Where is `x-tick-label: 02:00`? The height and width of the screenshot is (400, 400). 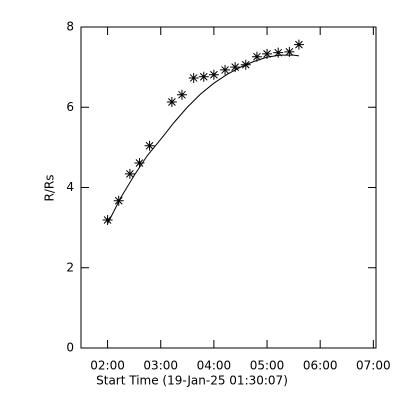
x-tick-label: 02:00 is located at coordinates (107, 366).